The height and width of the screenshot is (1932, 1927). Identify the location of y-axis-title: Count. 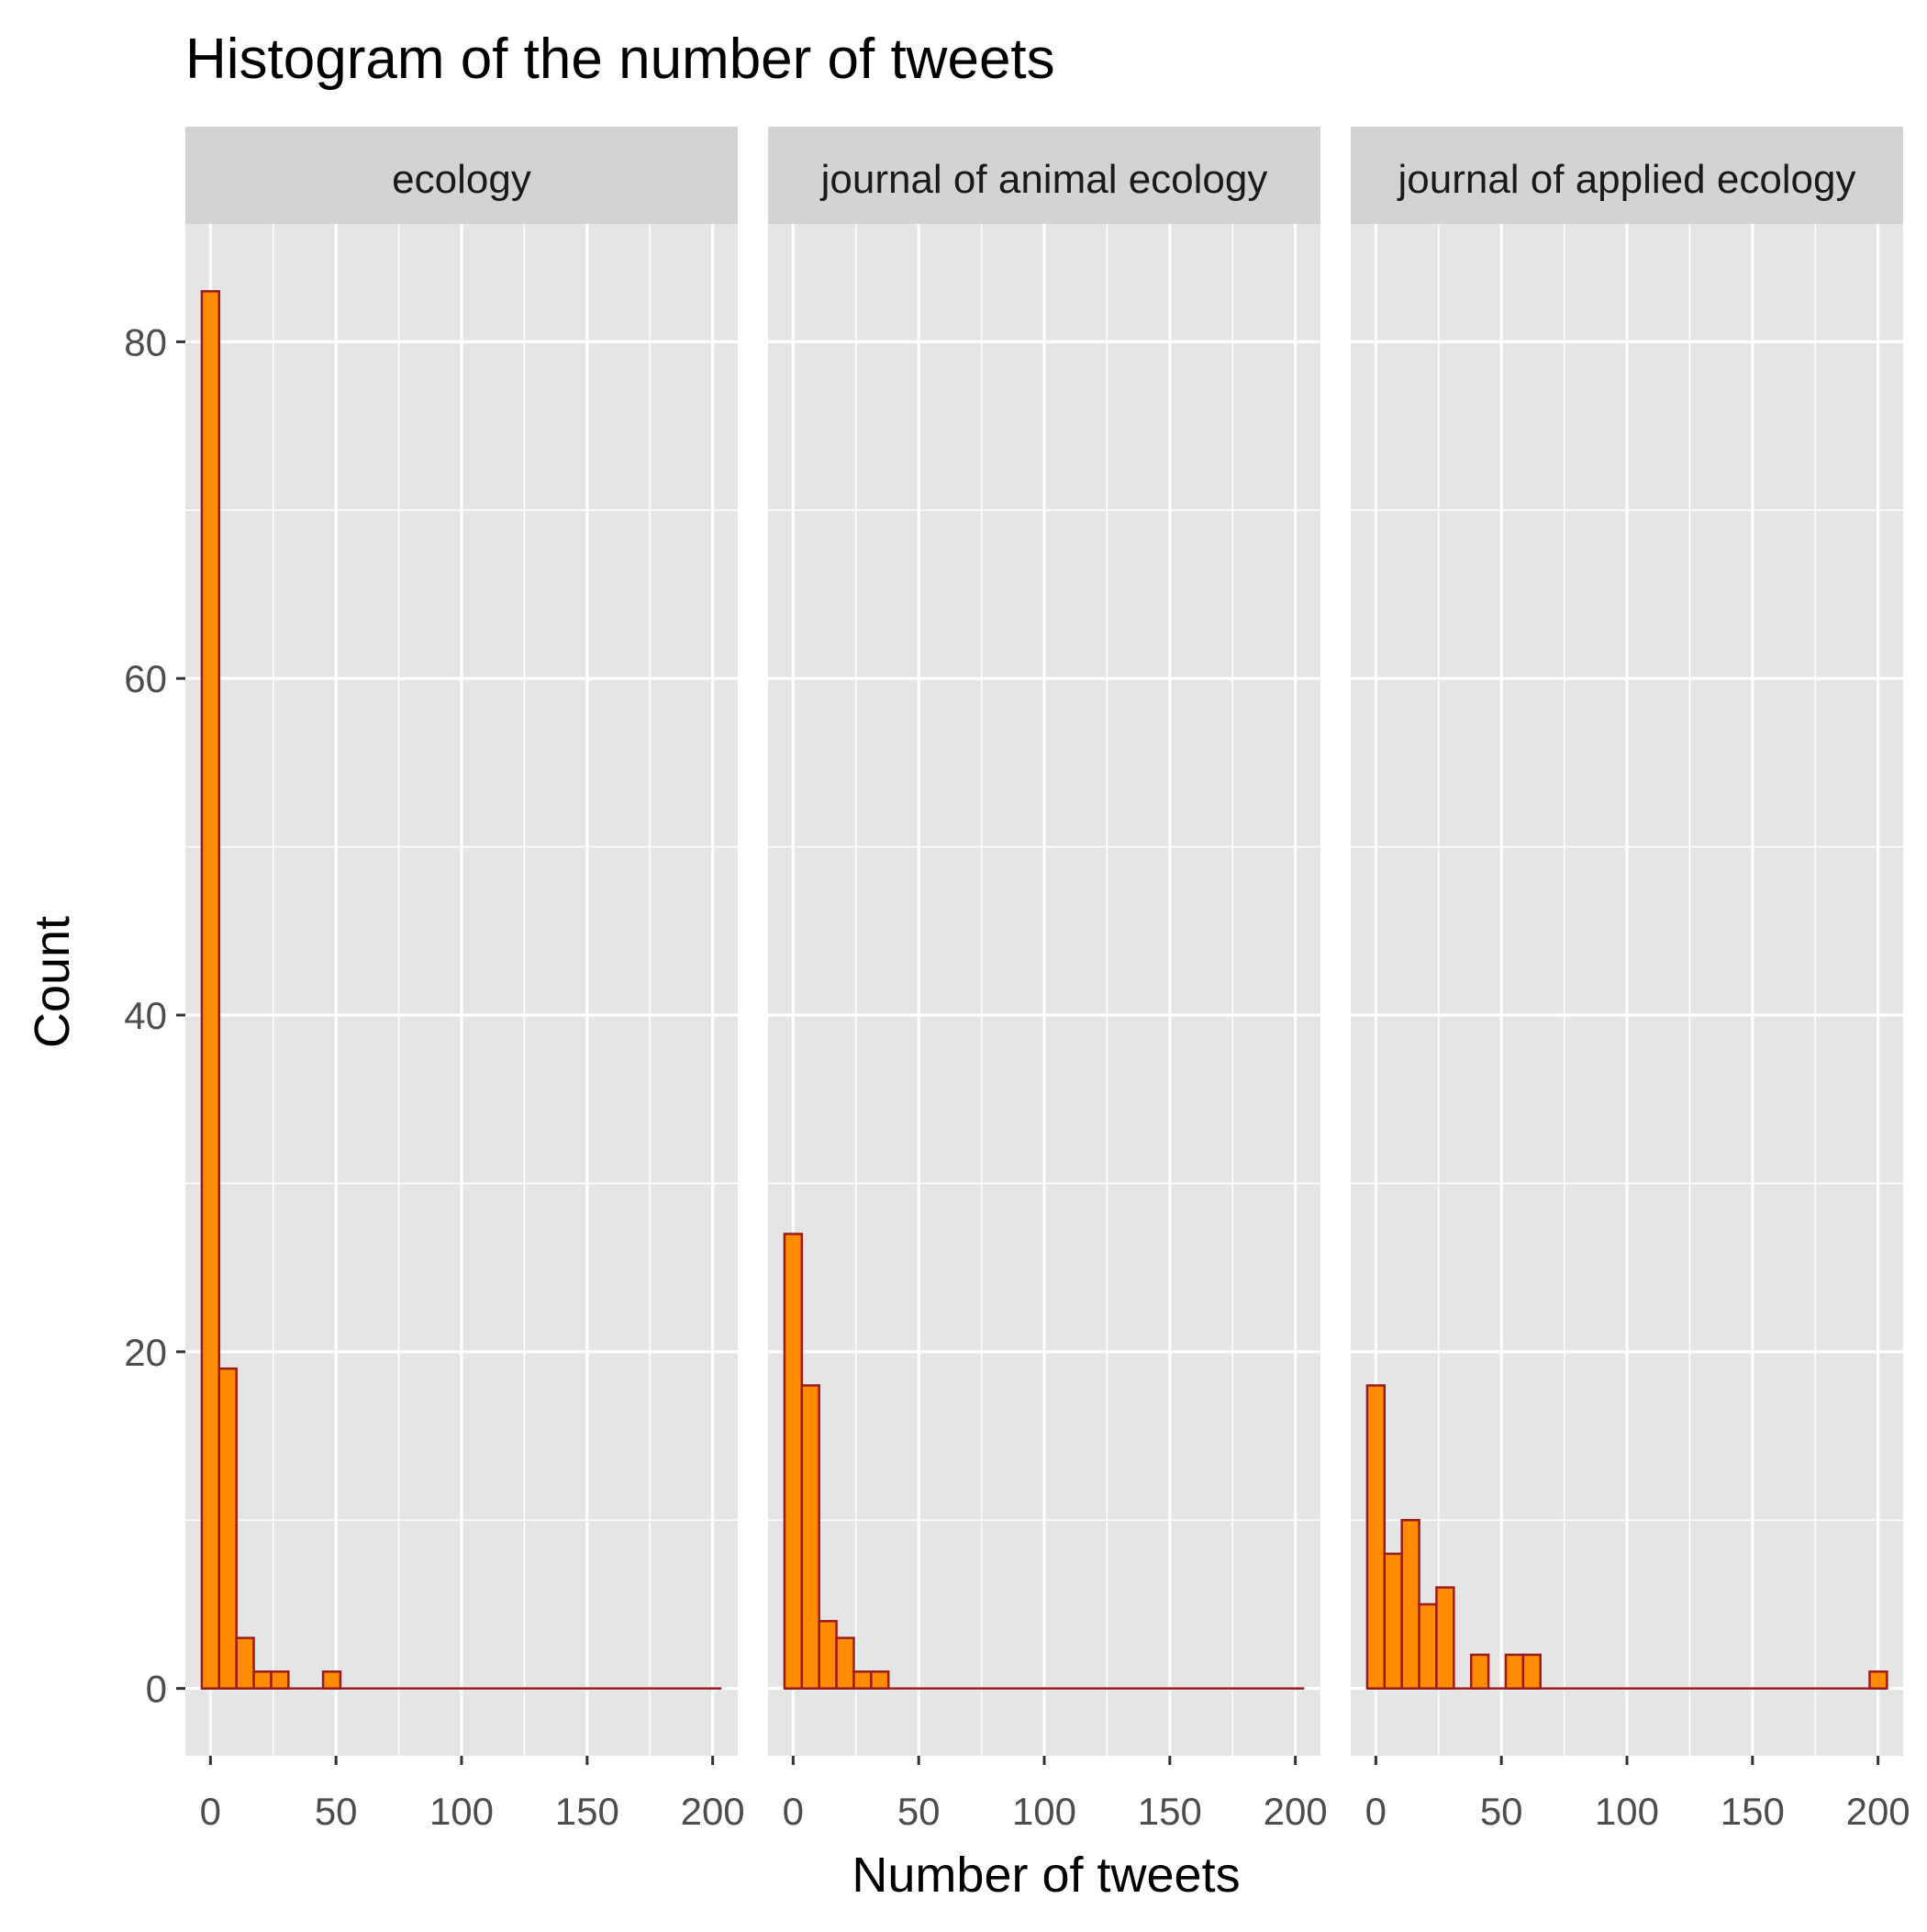
(52, 982).